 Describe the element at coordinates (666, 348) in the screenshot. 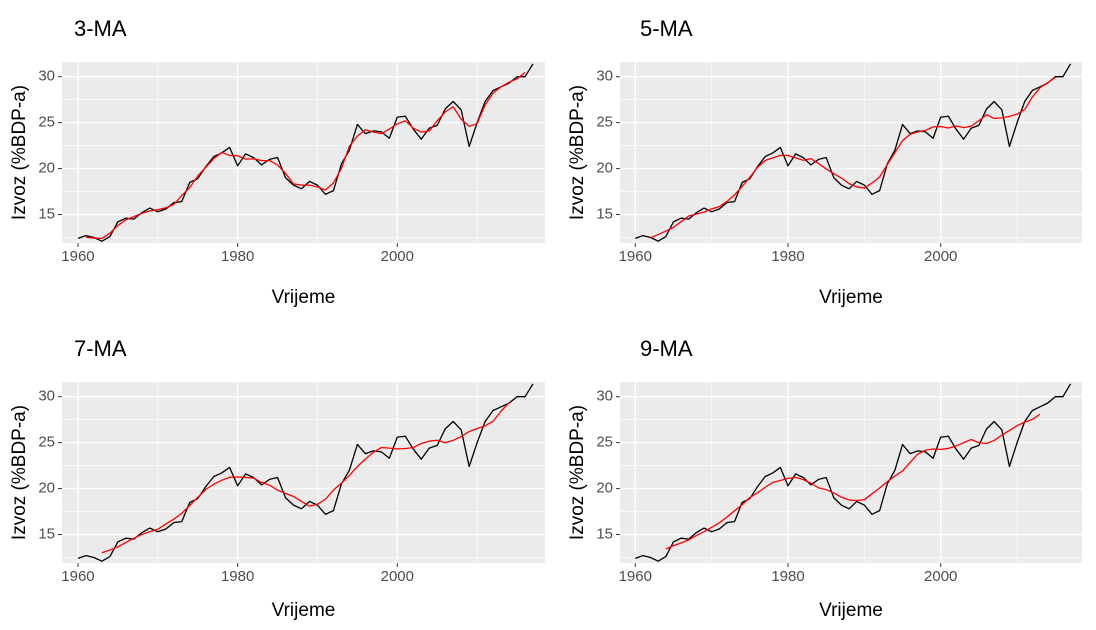

I see `panel-title: 9-MA` at that location.